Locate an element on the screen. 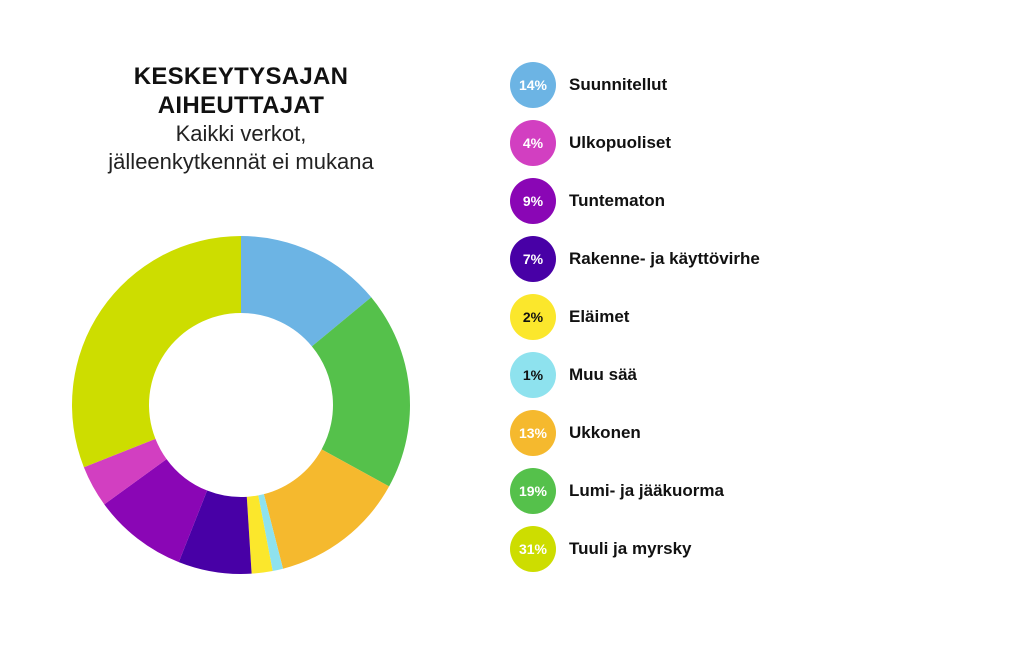 The height and width of the screenshot is (666, 1023). legend-label: Ukkonen is located at coordinates (605, 432).